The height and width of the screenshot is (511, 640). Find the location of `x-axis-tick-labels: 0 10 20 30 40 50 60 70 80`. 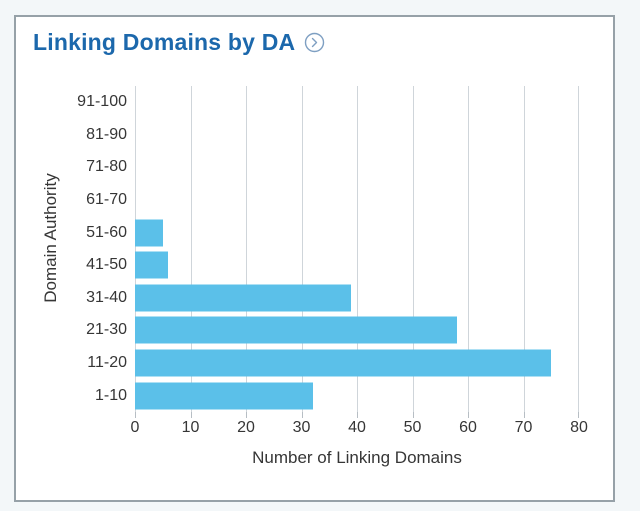

x-axis-tick-labels: 0 10 20 30 40 50 60 70 80 is located at coordinates (359, 429).